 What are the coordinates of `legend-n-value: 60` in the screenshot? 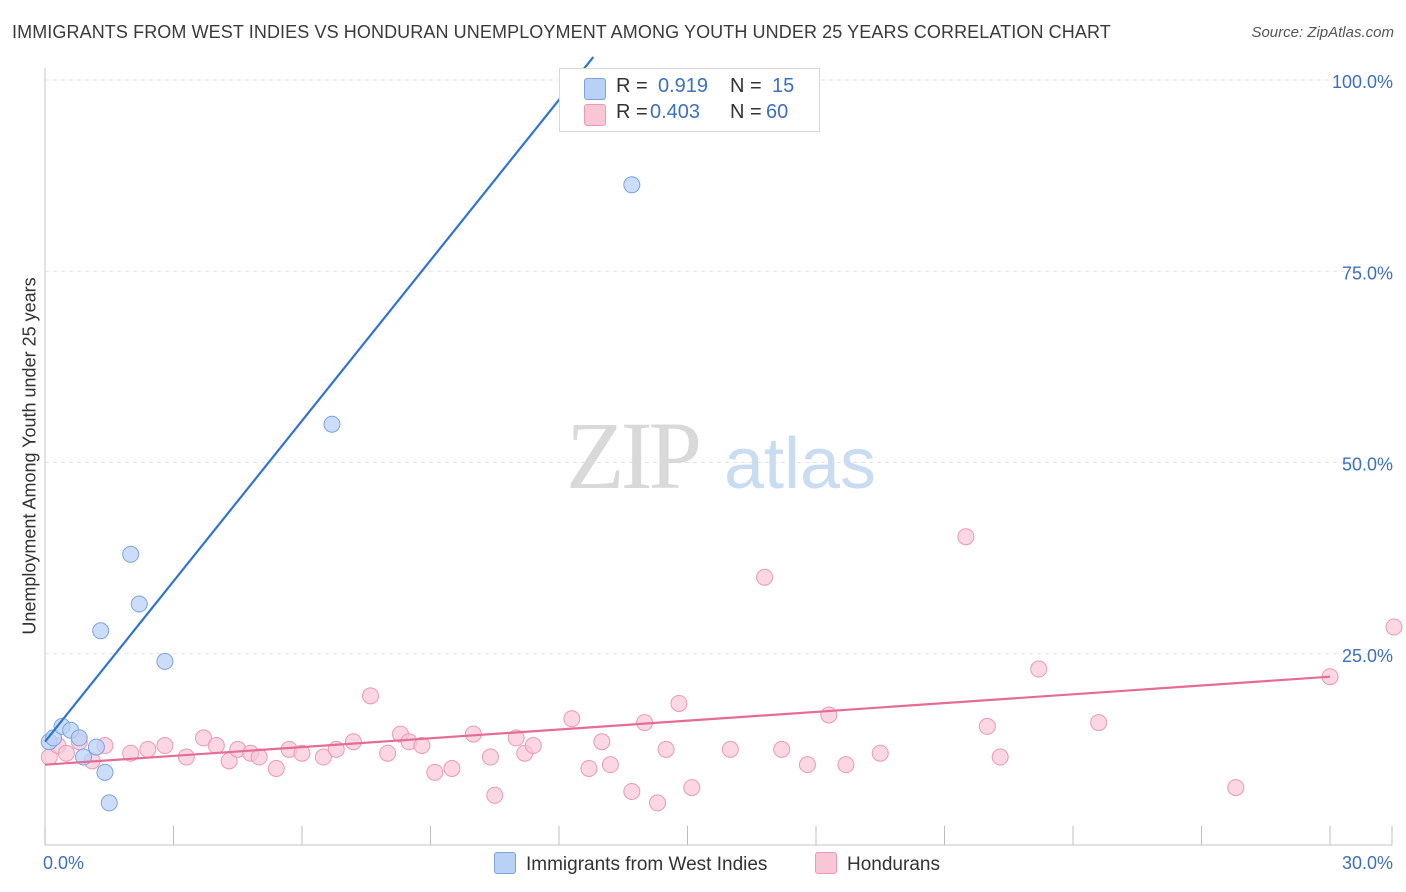 It's located at (777, 112).